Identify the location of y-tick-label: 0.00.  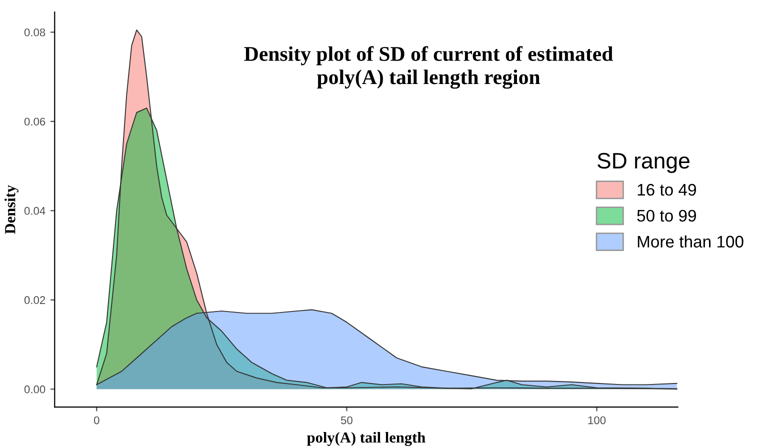
(35, 389).